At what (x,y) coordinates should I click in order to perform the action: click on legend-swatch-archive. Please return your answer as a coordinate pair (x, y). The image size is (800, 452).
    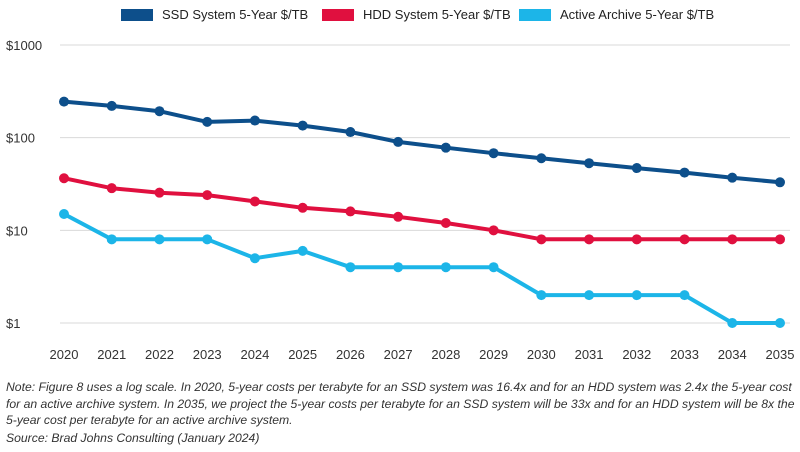
    Looking at the image, I should click on (535, 14).